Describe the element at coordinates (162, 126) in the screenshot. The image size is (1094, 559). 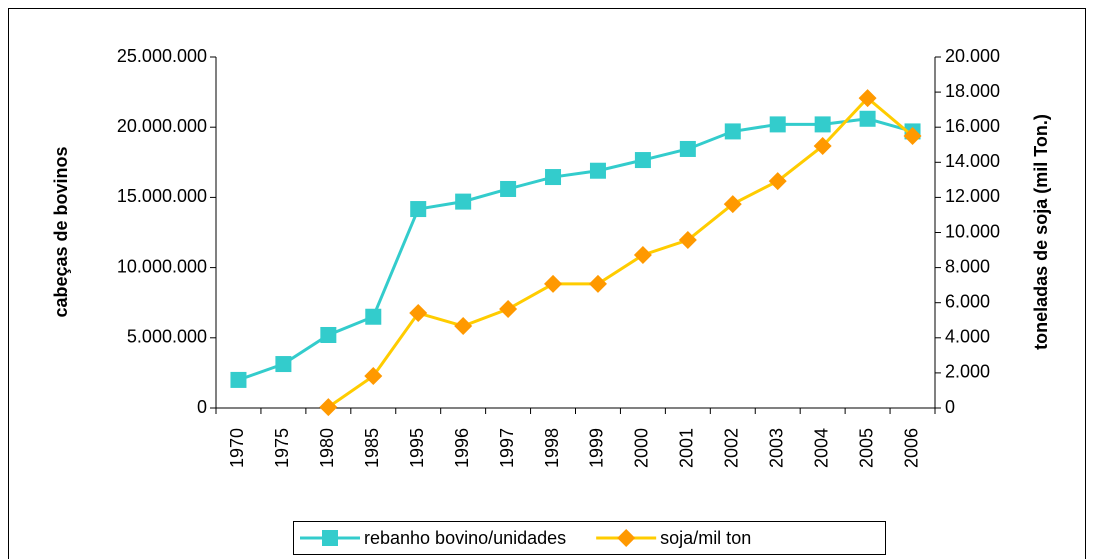
I see `y-tick-label: 20.000.000` at that location.